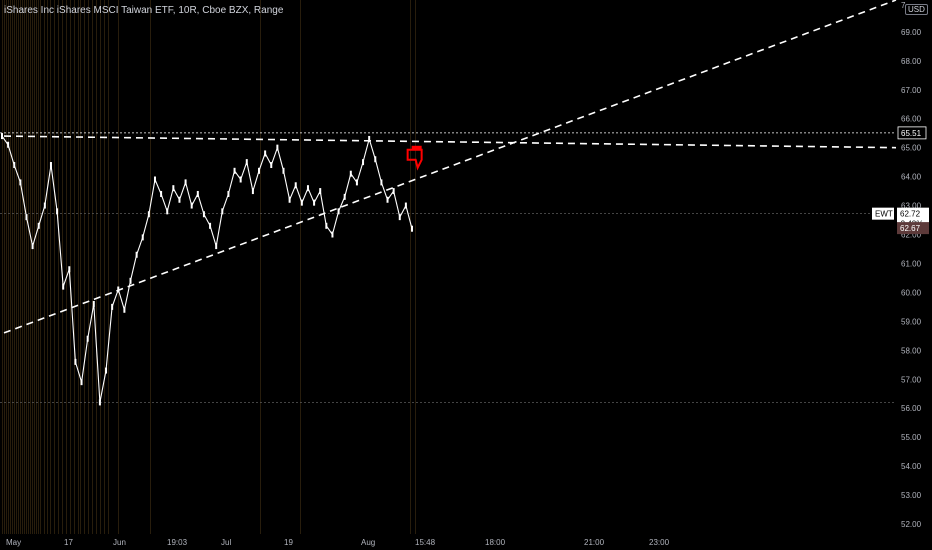 Image resolution: width=932 pixels, height=550 pixels. What do you see at coordinates (68, 542) in the screenshot?
I see `x-tick-label: 17` at bounding box center [68, 542].